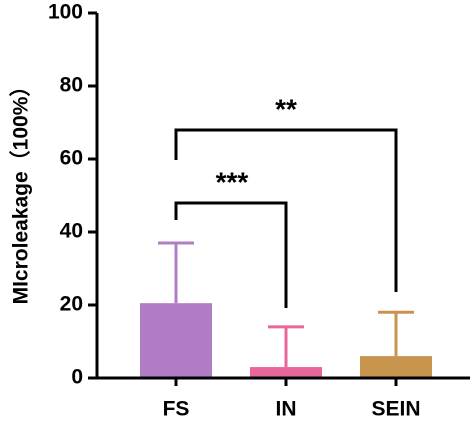  Describe the element at coordinates (71, 85) in the screenshot. I see `y-tick-label: 80` at that location.